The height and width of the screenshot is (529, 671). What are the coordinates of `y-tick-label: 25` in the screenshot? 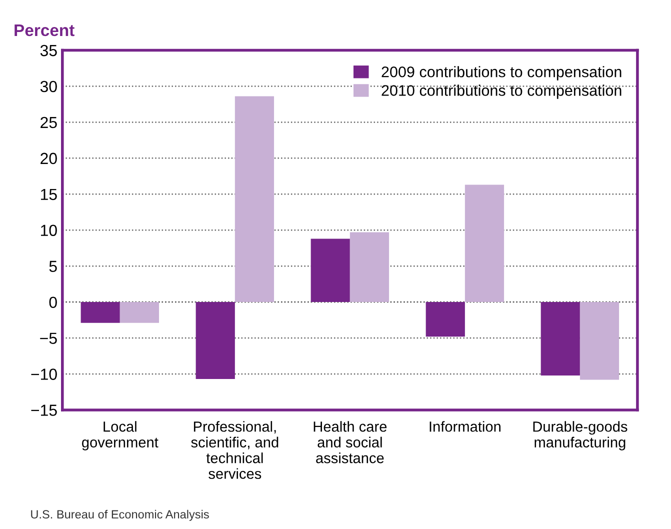 It's located at (48, 122).